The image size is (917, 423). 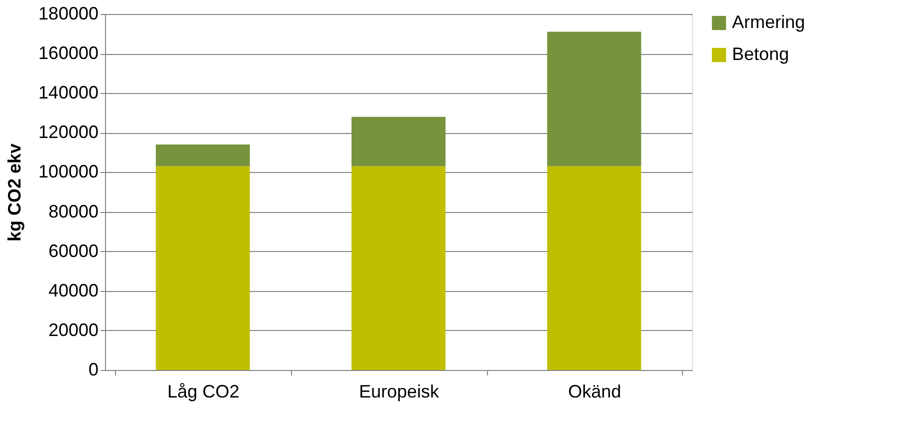 I want to click on y-tick-label: 120000, so click(x=68, y=132).